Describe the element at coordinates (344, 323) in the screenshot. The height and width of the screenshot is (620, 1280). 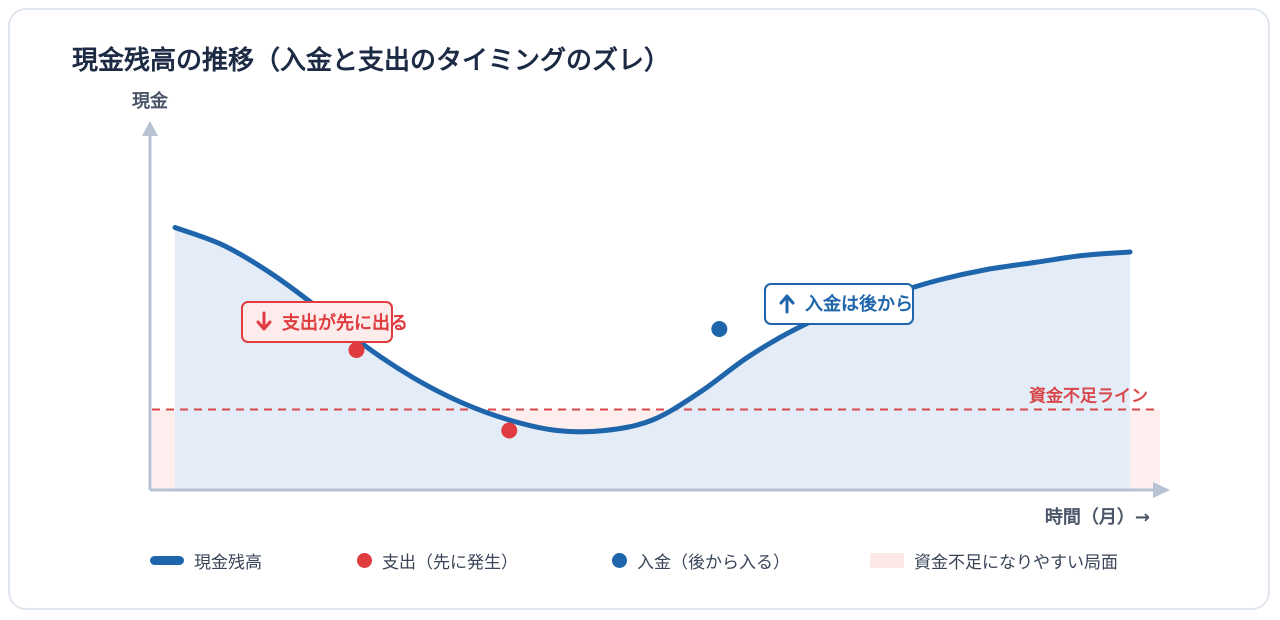
I see `expense-annotation-text: 支出が先に出る` at that location.